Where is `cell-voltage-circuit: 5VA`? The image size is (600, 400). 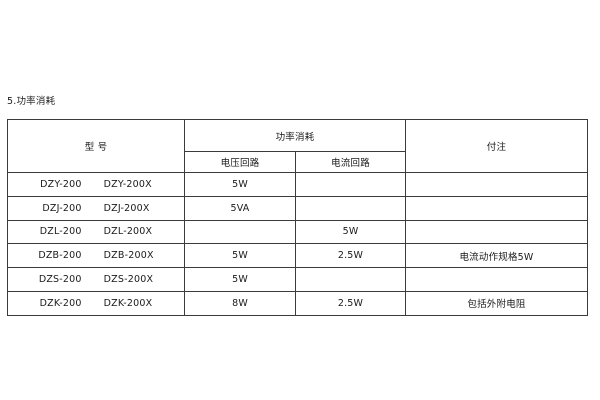
cell-voltage-circuit: 5VA is located at coordinates (240, 208).